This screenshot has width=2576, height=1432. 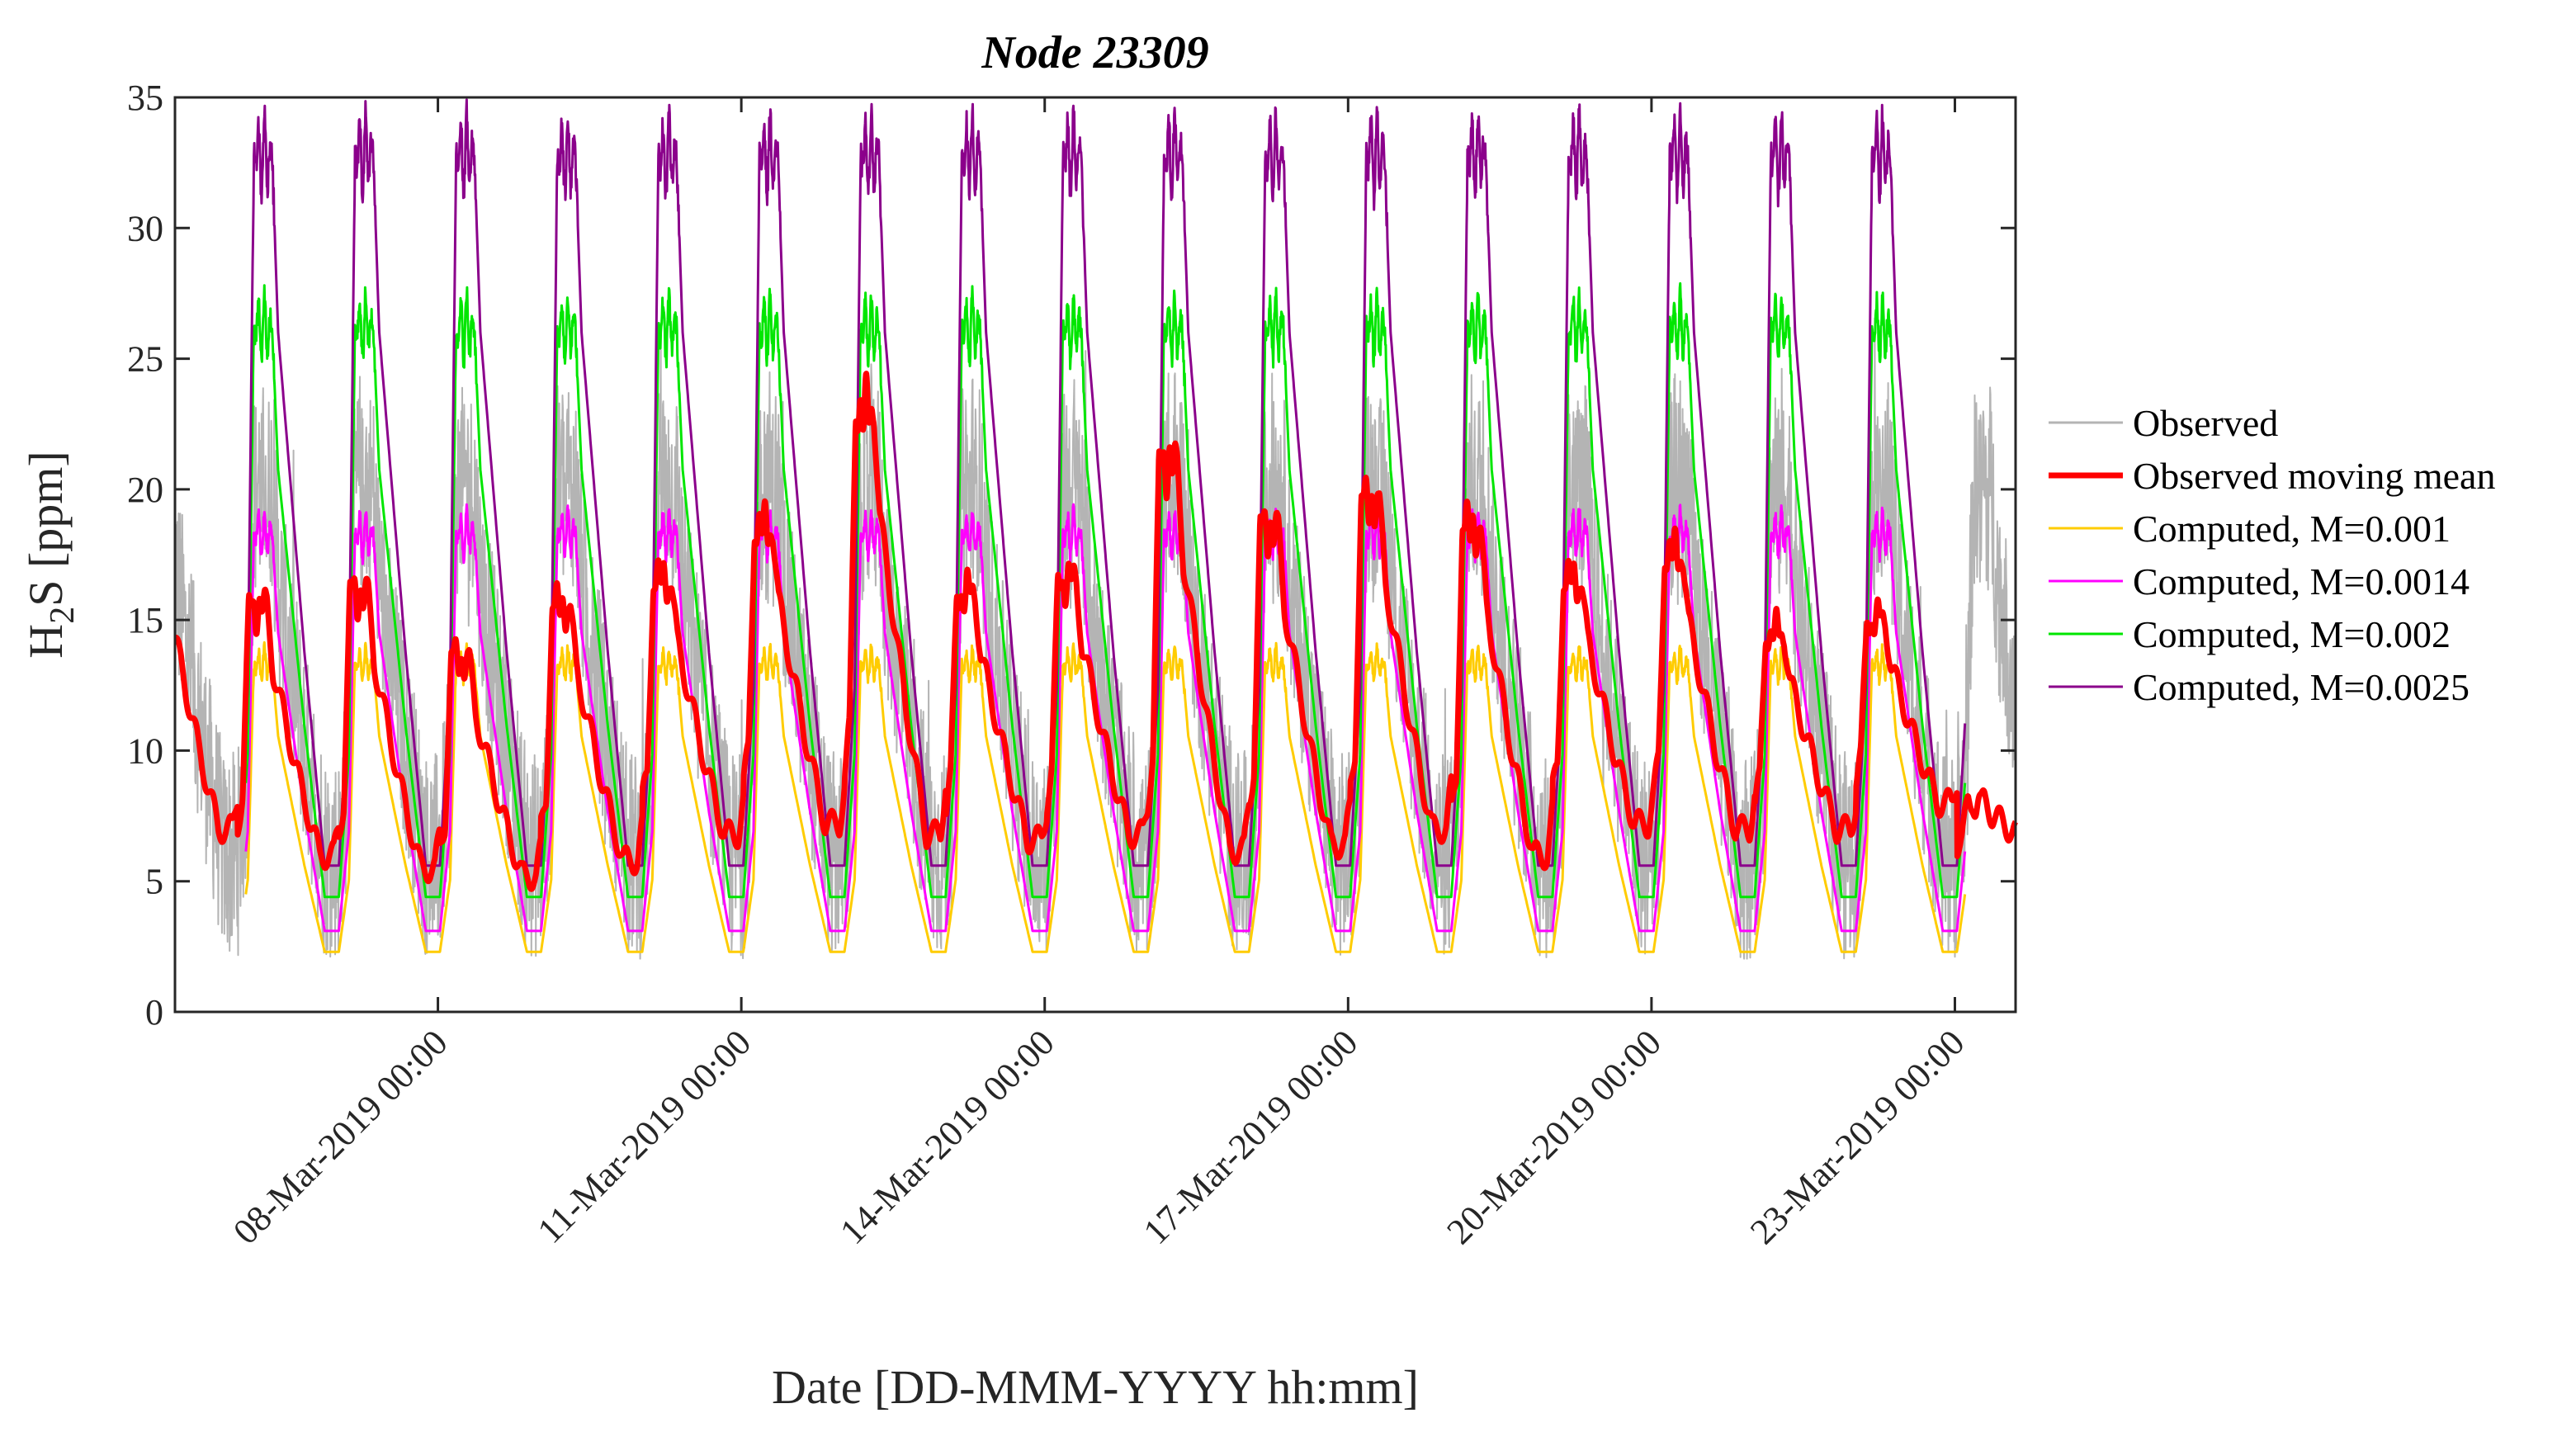 What do you see at coordinates (947, 1137) in the screenshot?
I see `x-tick-label: 14-Mar-2019 00:00` at bounding box center [947, 1137].